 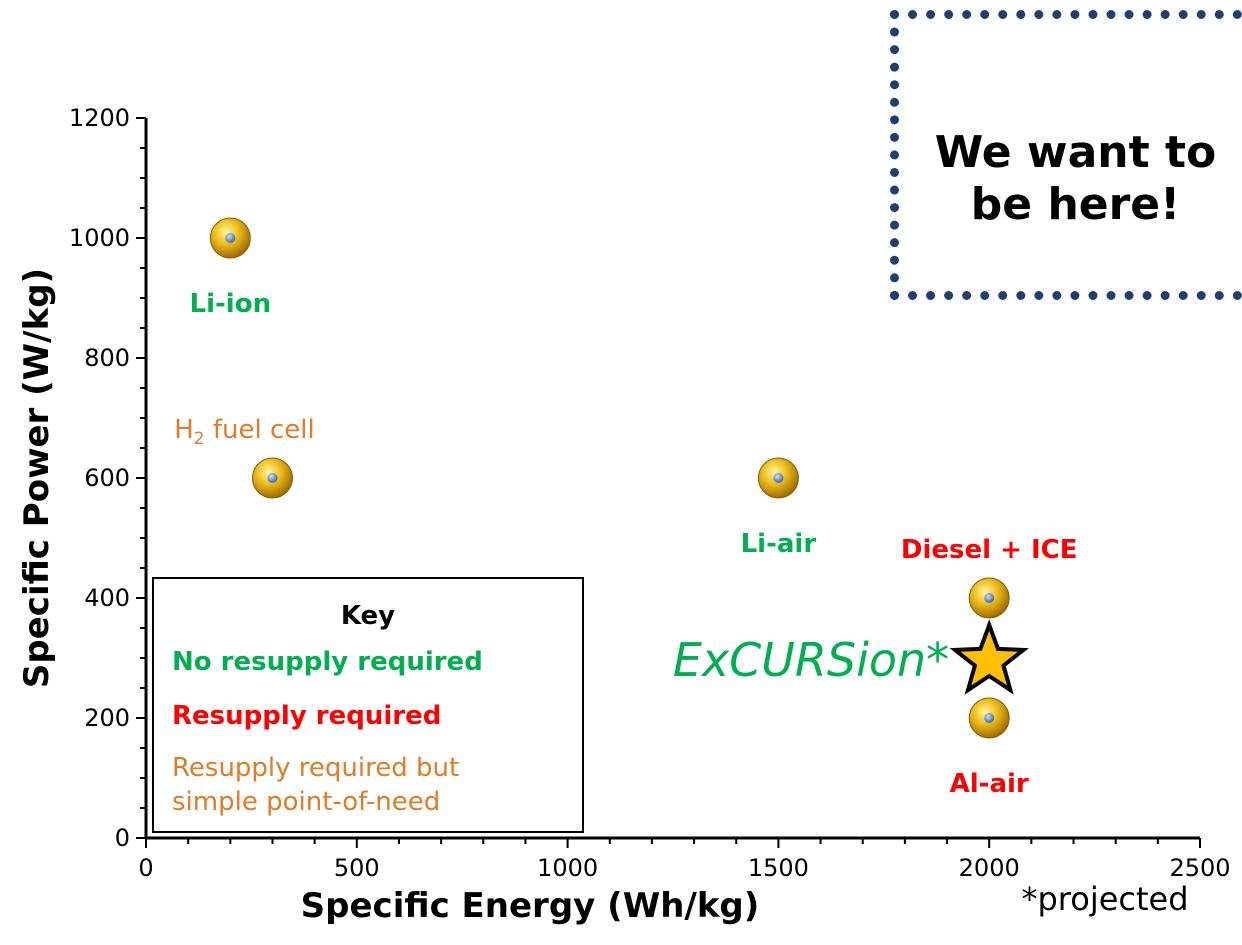 I want to click on data-label: Diesel + ICE, so click(x=989, y=550).